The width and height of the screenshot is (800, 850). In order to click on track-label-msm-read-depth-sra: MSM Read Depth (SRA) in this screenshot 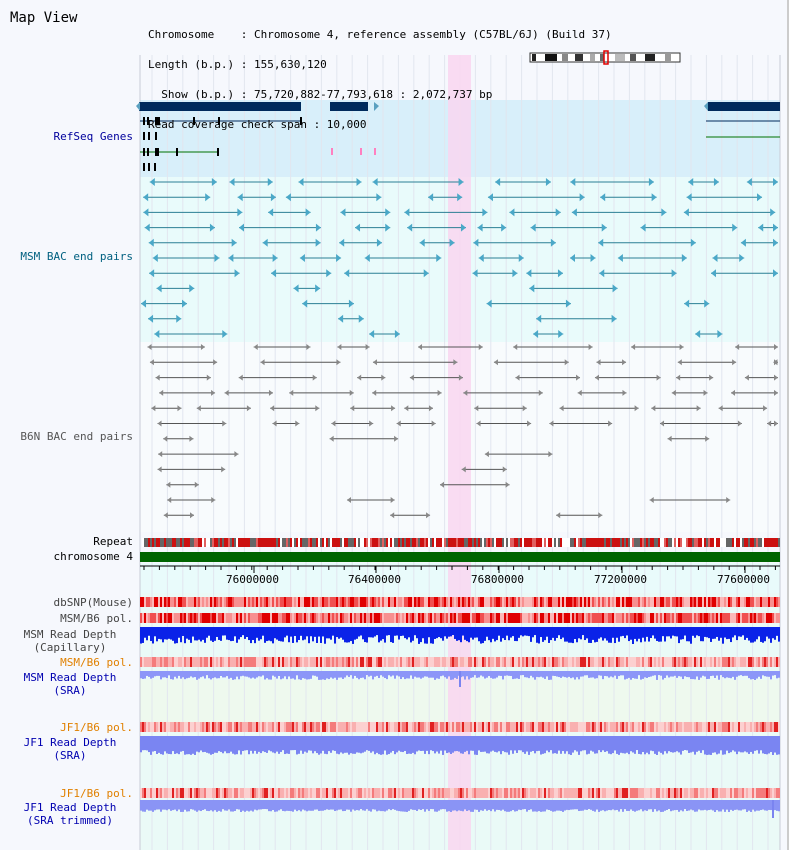, I will do `click(70, 684)`.